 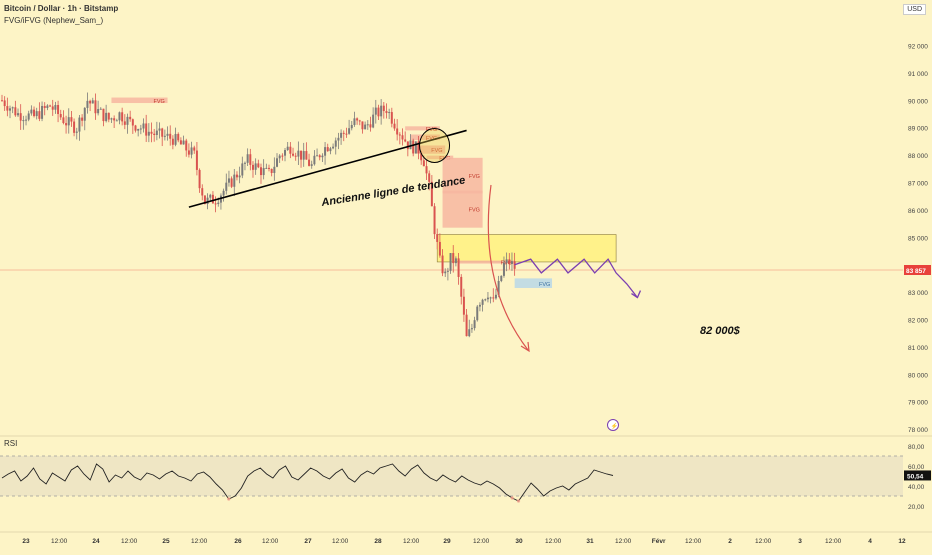 I want to click on y-tick-label: 92 000, so click(x=918, y=46).